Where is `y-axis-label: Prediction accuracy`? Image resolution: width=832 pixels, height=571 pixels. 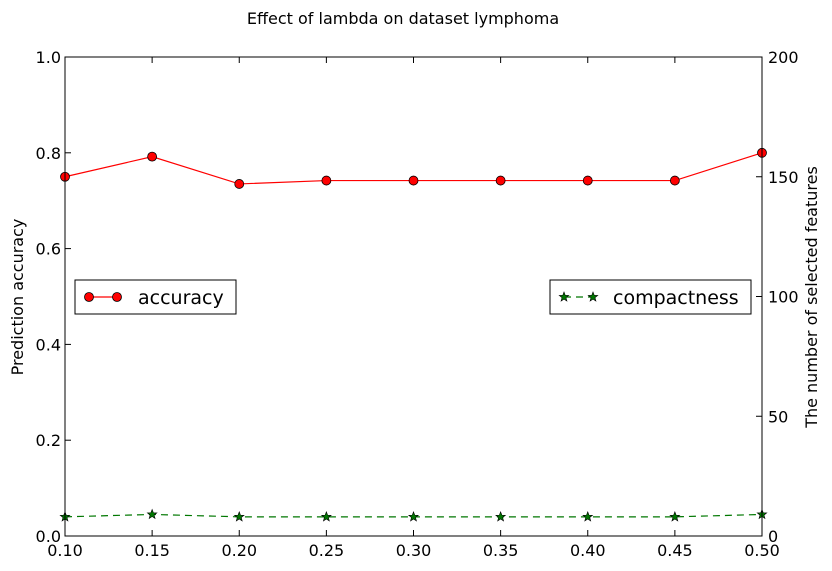
y-axis-label: Prediction accuracy is located at coordinates (17, 297).